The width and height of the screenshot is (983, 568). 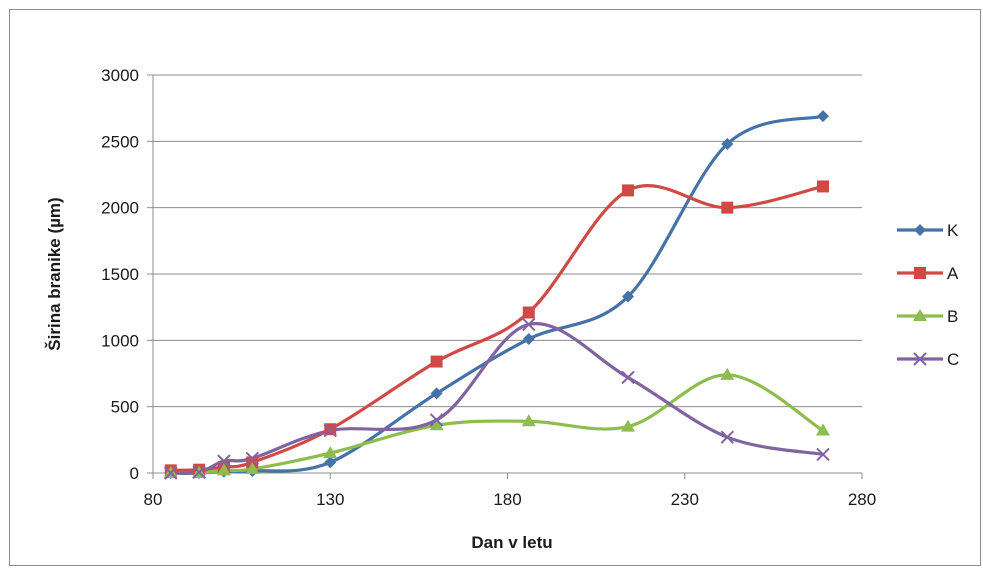 What do you see at coordinates (497, 424) in the screenshot?
I see `series-line-b` at bounding box center [497, 424].